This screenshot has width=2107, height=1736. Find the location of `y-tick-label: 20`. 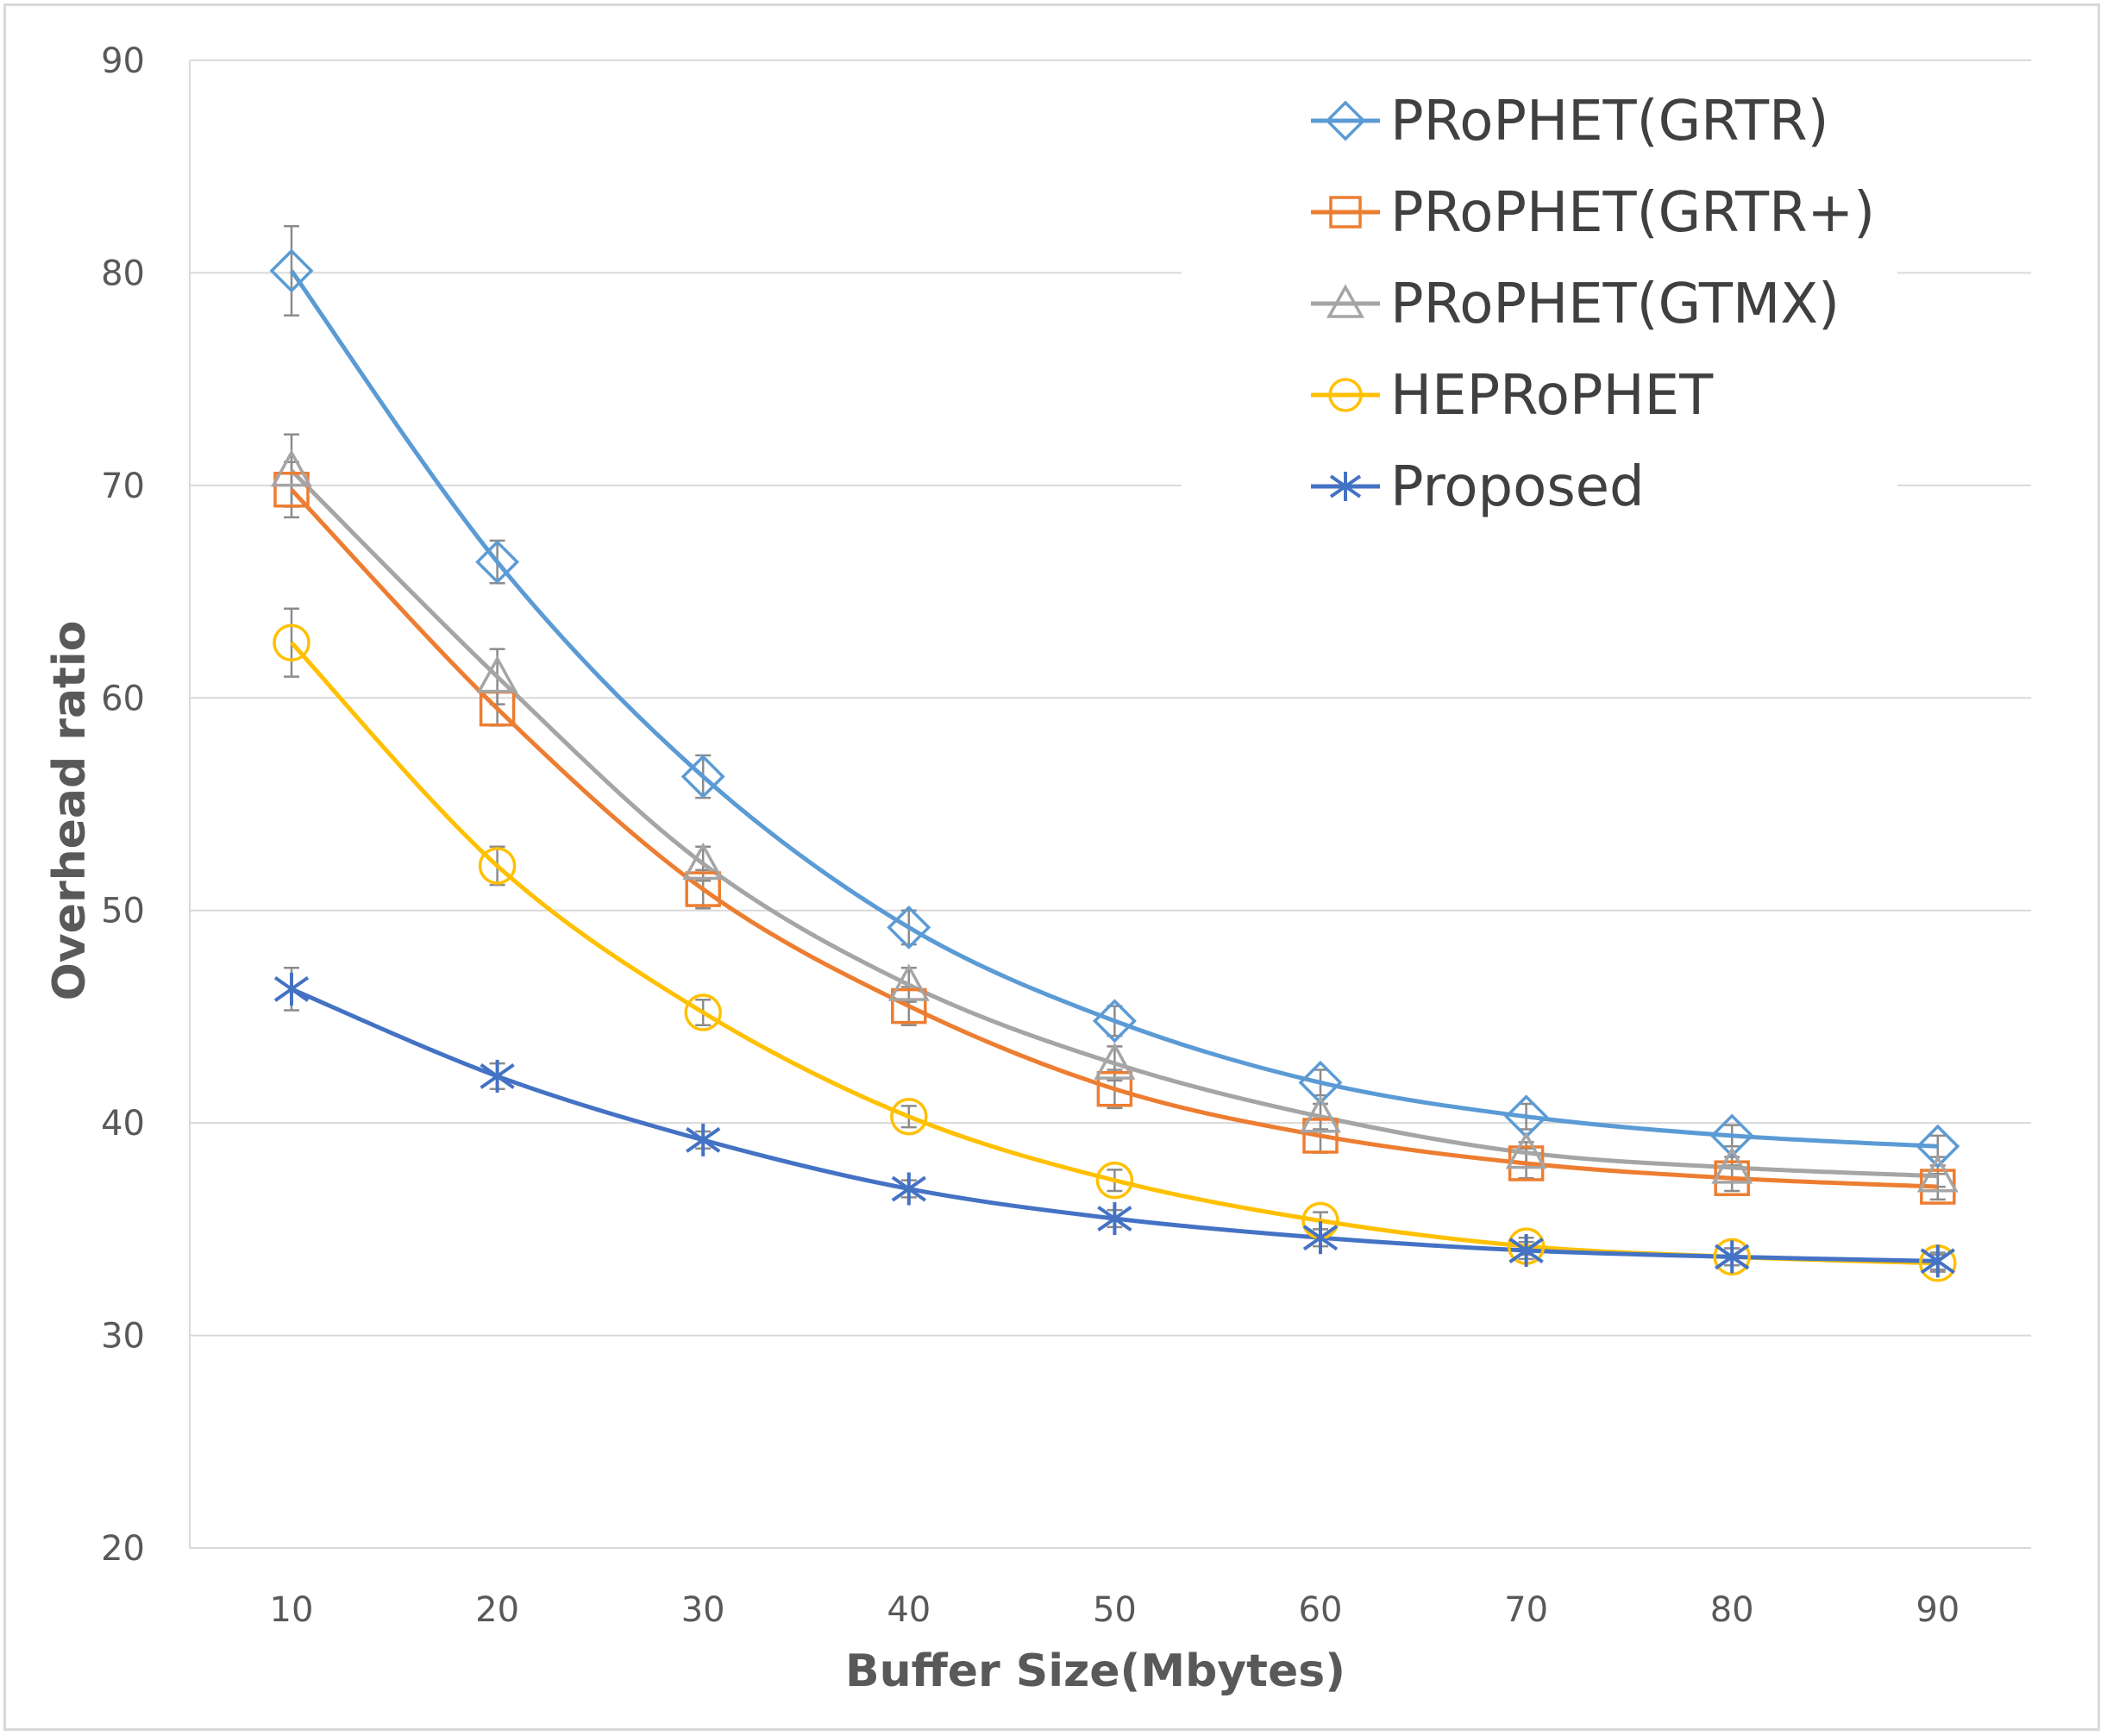

y-tick-label: 20 is located at coordinates (123, 1549).